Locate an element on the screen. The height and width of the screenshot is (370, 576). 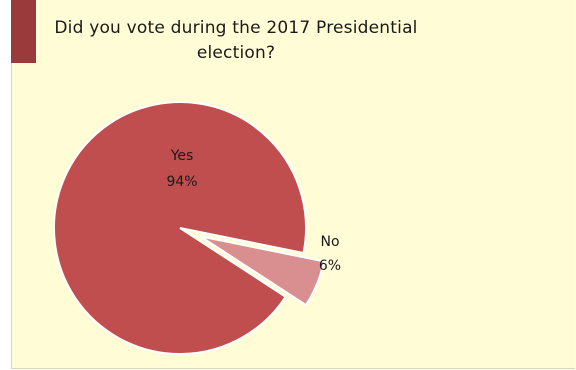
pie-slice-no is located at coordinates (262, 271).